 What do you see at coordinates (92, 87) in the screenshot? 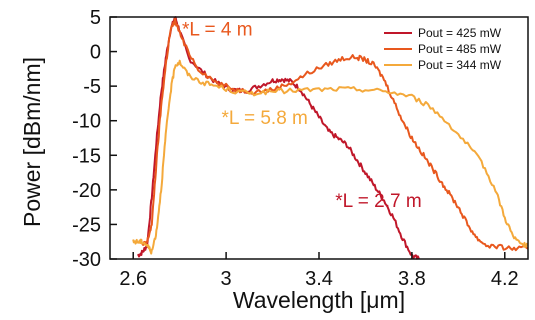
I see `y-tick-label: -5` at bounding box center [92, 87].